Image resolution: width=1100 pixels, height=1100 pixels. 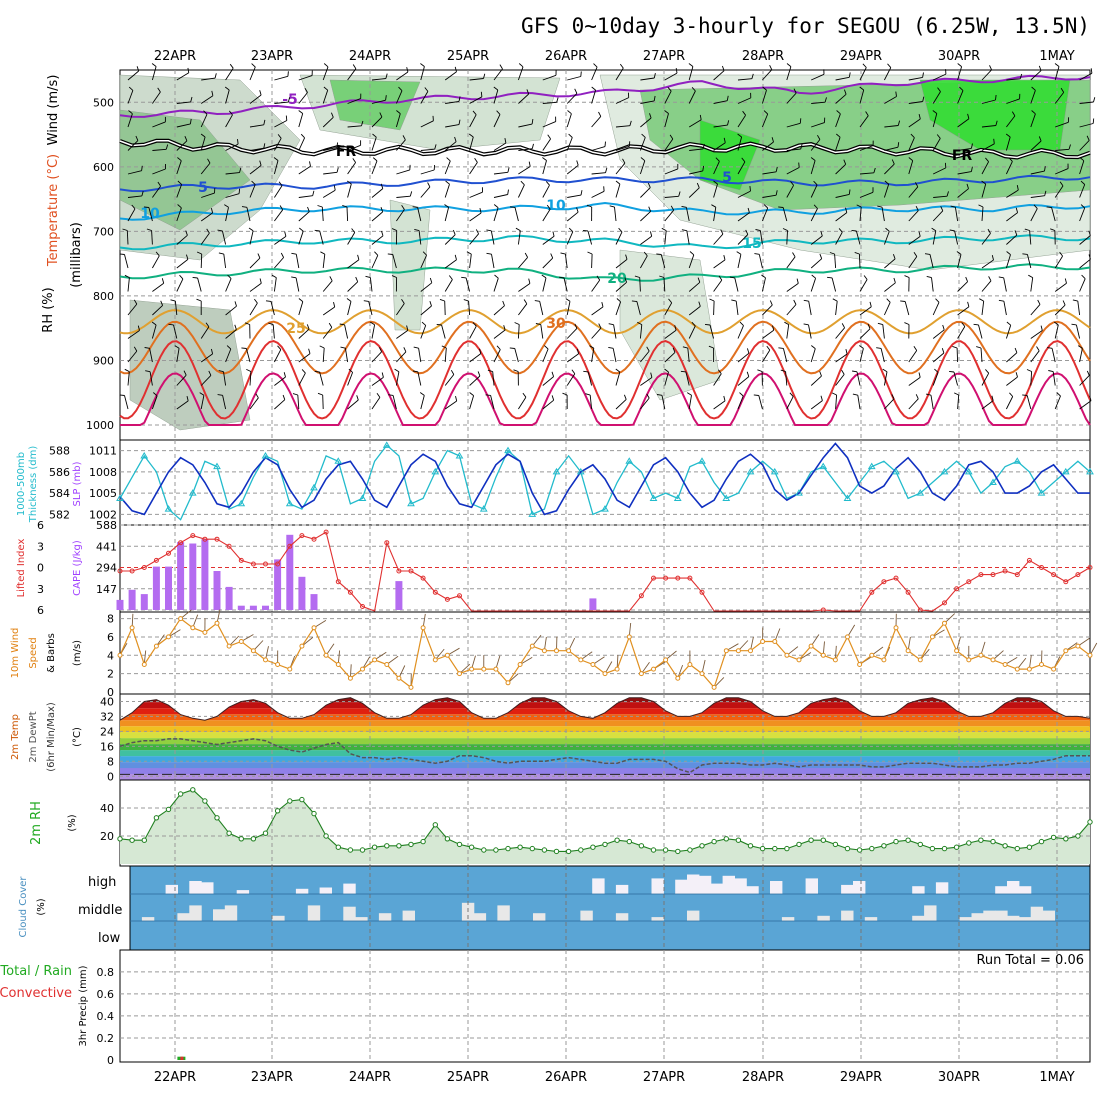 What do you see at coordinates (1056, 1077) in the screenshot?
I see `bottom-date-label: 1MAY` at bounding box center [1056, 1077].